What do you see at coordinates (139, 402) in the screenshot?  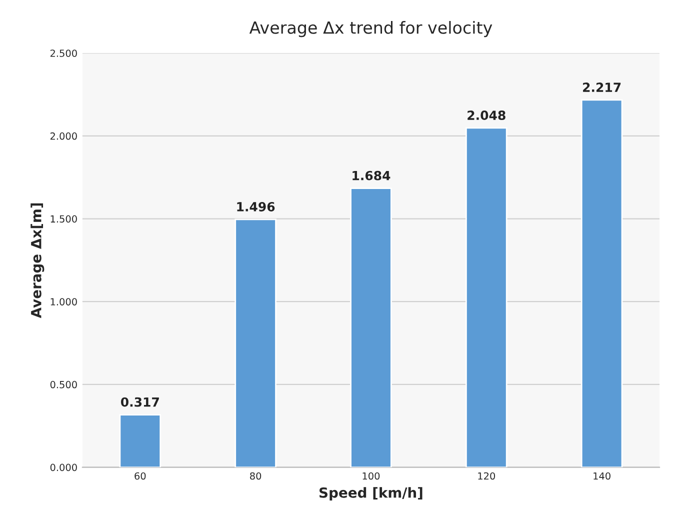 I see `data-label: 0.317` at bounding box center [139, 402].